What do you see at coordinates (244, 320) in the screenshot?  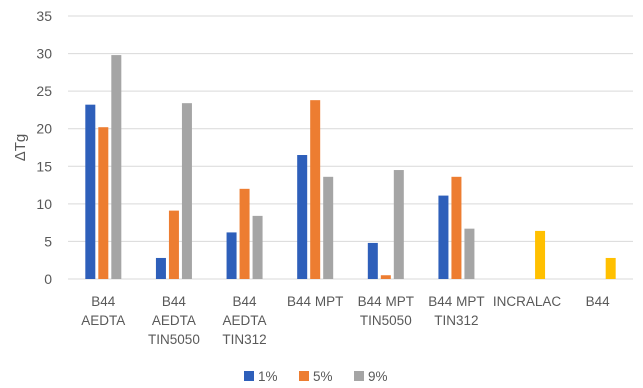 I see `x-category-label: B44 AEDTA TIN312` at bounding box center [244, 320].